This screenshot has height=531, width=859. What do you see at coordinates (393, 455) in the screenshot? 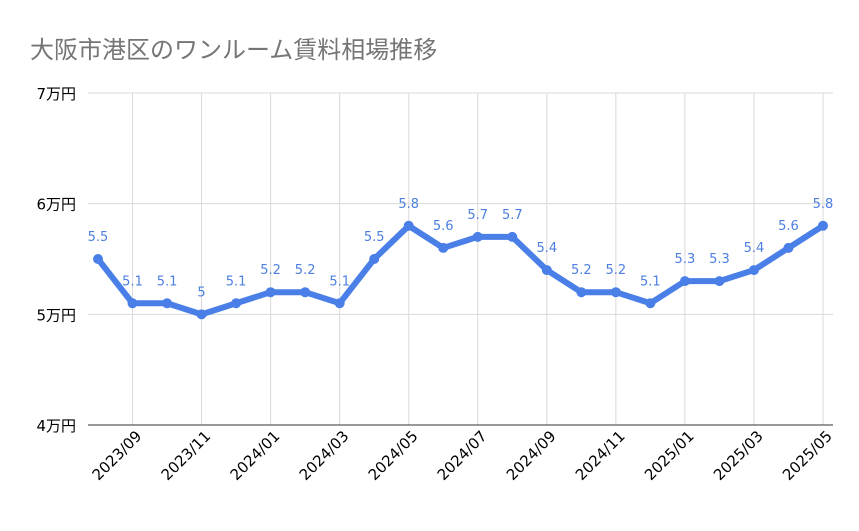
I see `x-tick-label: 2024/05` at bounding box center [393, 455].